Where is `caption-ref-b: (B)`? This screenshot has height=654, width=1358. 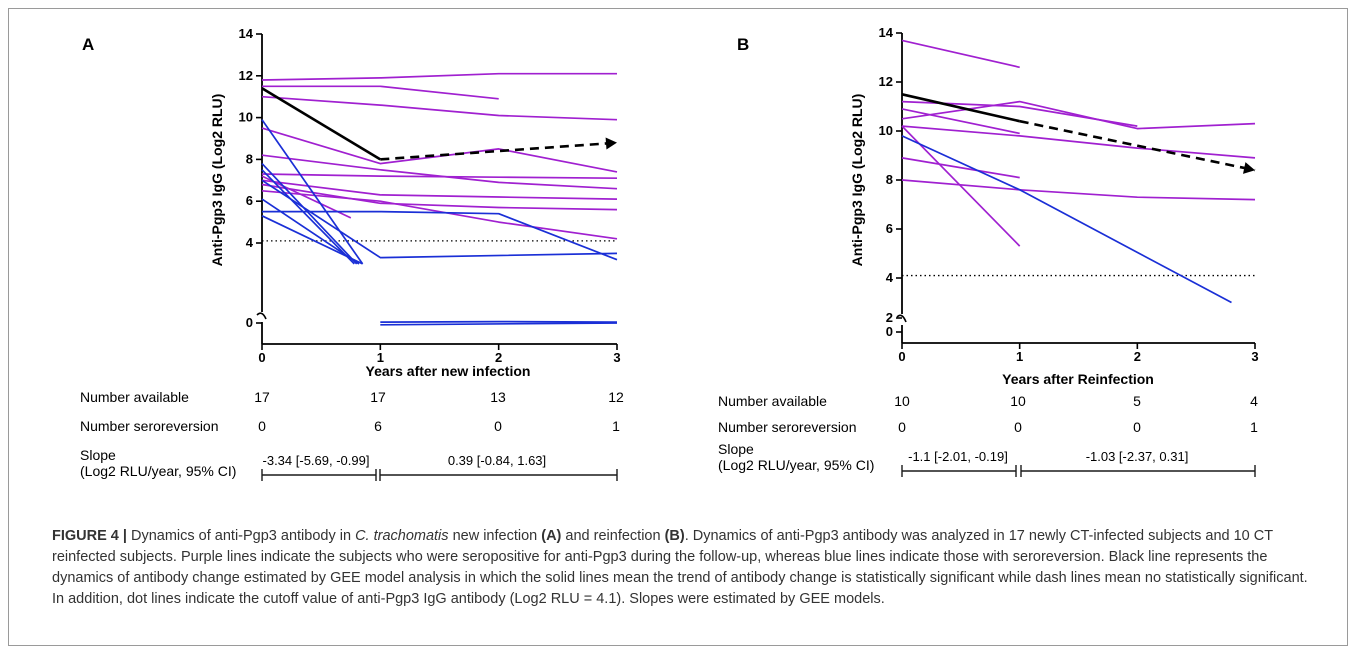
caption-ref-b: (B) is located at coordinates (674, 536).